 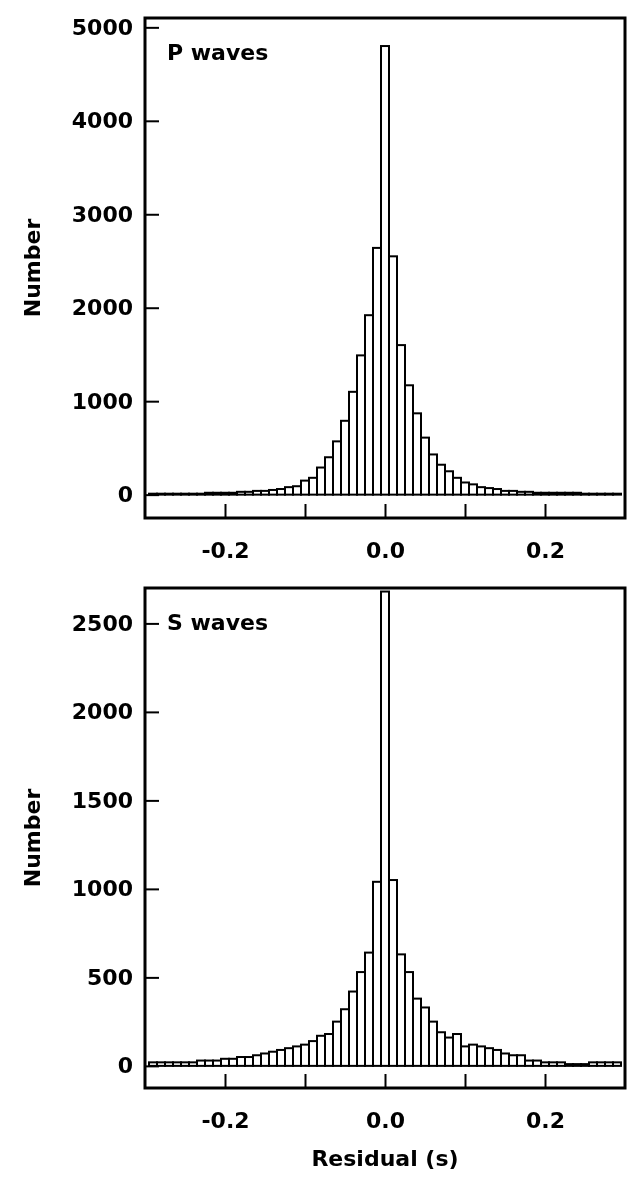 What do you see at coordinates (110, 977) in the screenshot?
I see `y-tick-label: 500` at bounding box center [110, 977].